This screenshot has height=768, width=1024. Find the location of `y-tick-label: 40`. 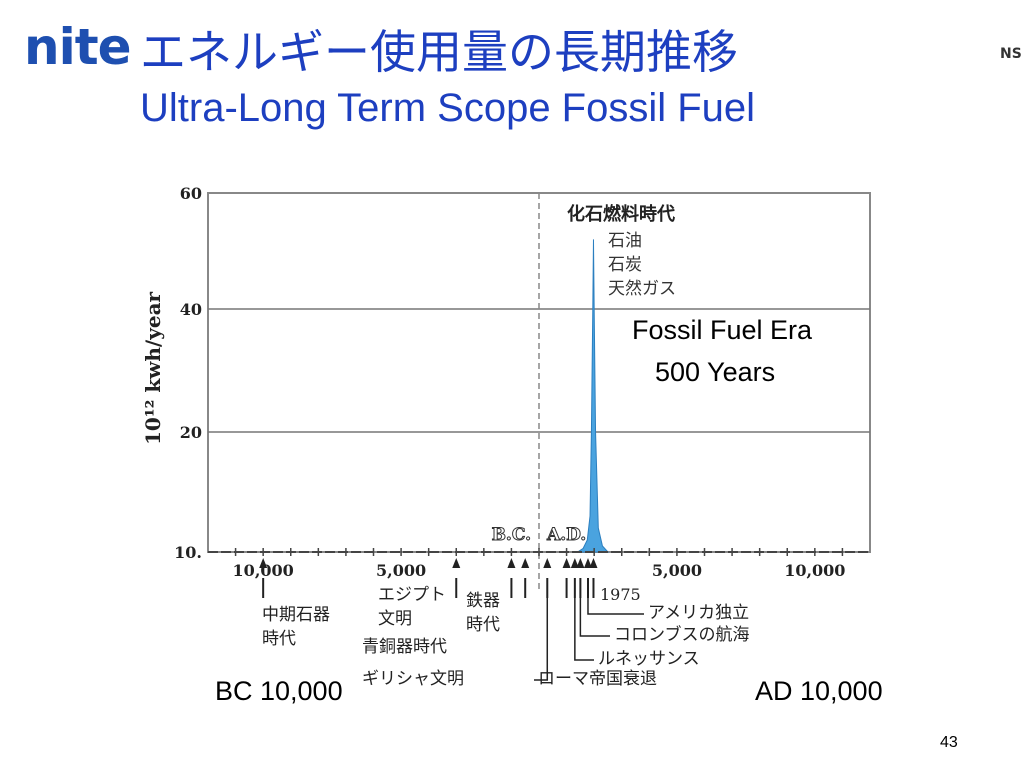

y-tick-label: 40 is located at coordinates (191, 309).